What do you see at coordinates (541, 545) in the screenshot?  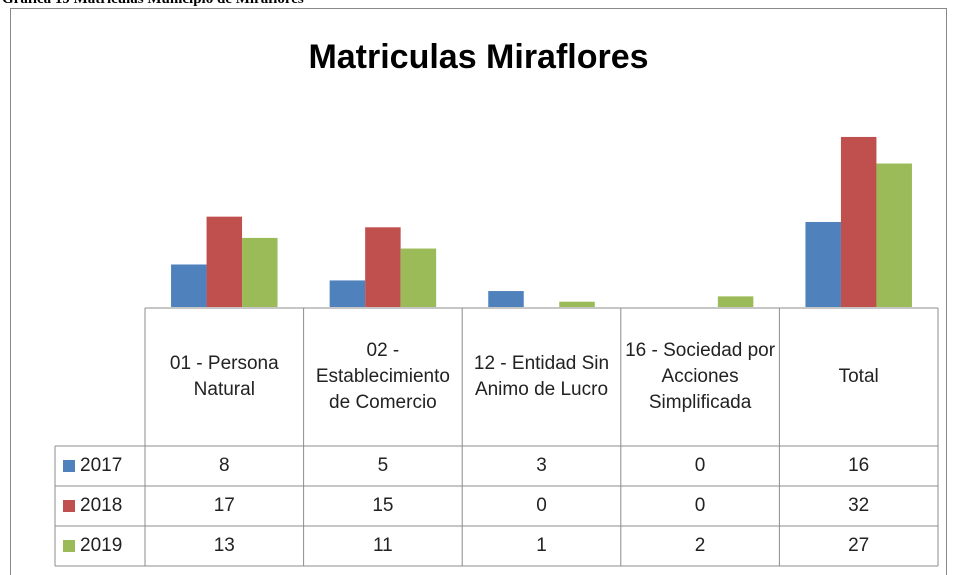 I see `table-value: 1` at bounding box center [541, 545].